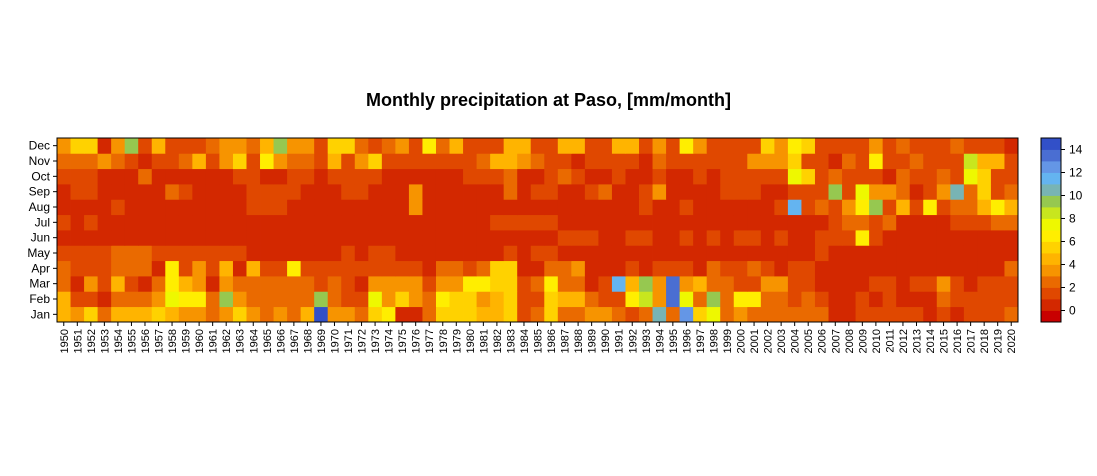 The width and height of the screenshot is (1097, 476). Describe the element at coordinates (470, 161) in the screenshot. I see `cell-nov-1980` at that location.